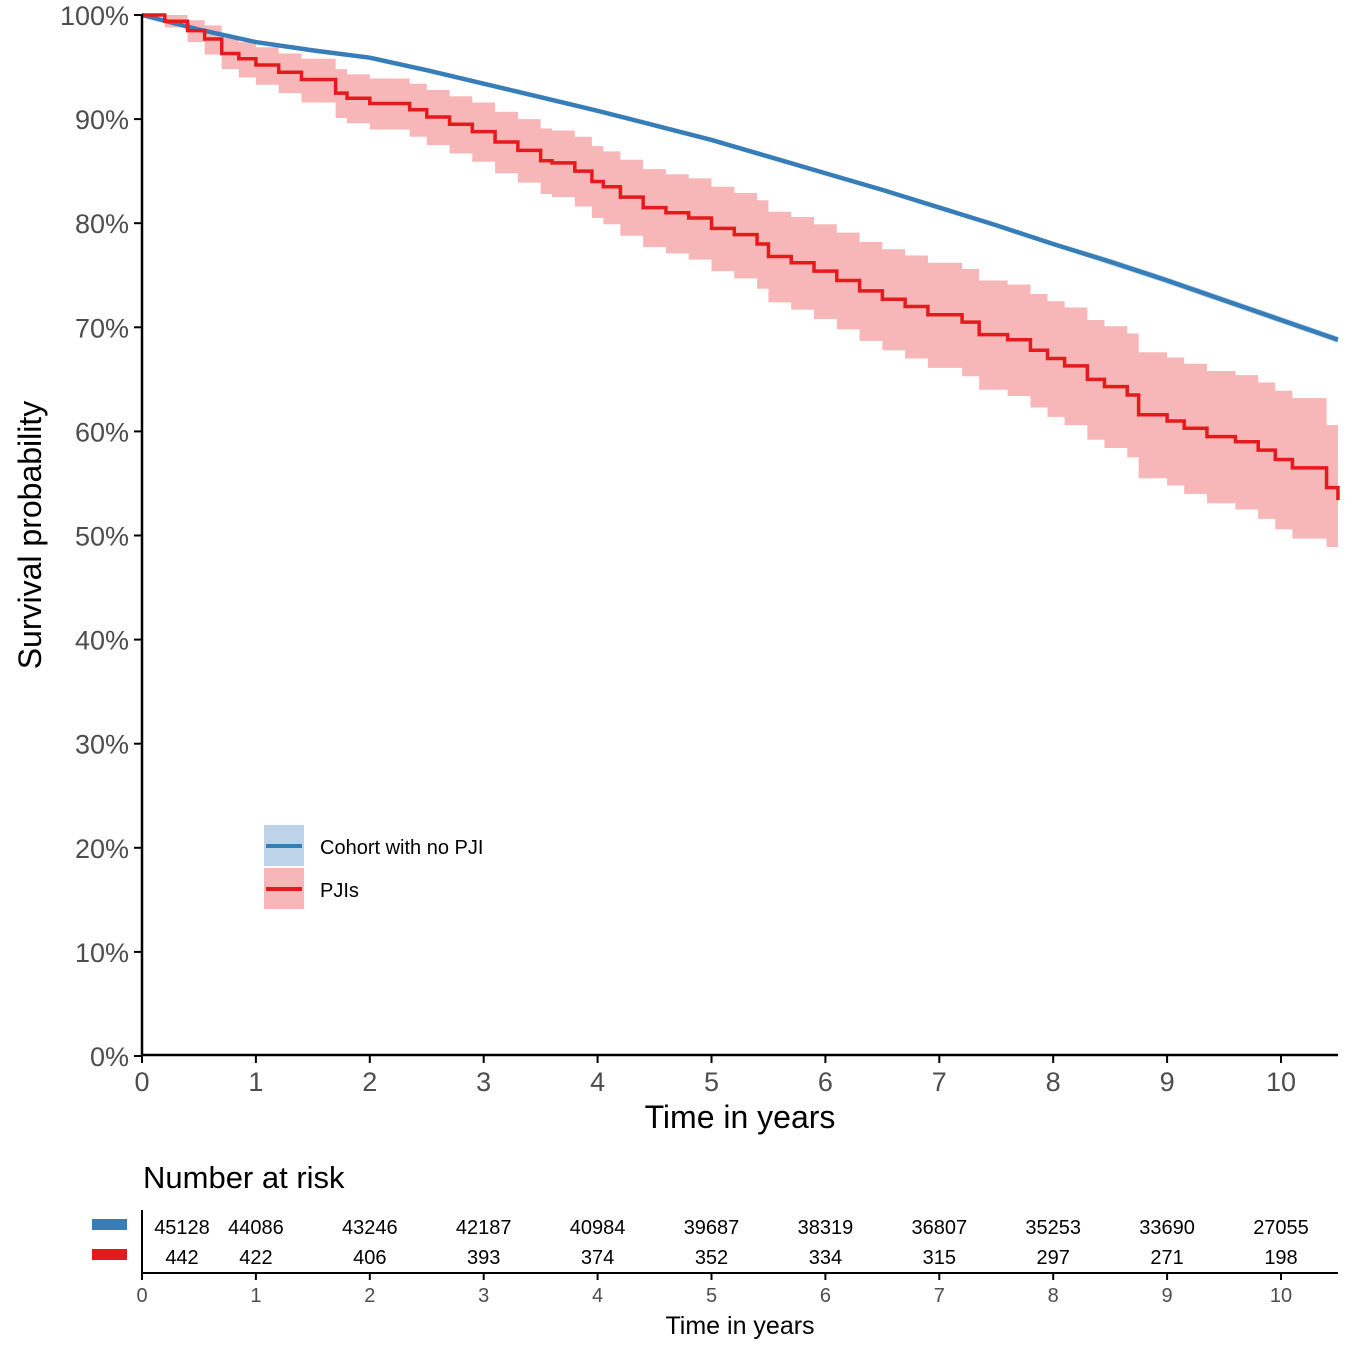  What do you see at coordinates (739, 1326) in the screenshot?
I see `risk-table-x-title: Time in years` at bounding box center [739, 1326].